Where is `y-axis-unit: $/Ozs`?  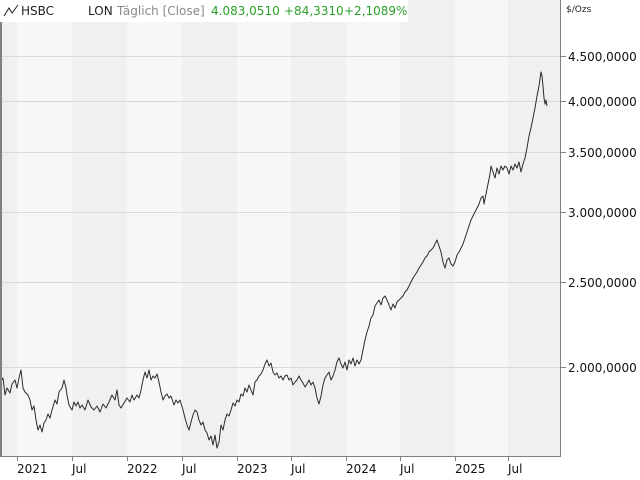 y-axis-unit: $/Ozs is located at coordinates (579, 10).